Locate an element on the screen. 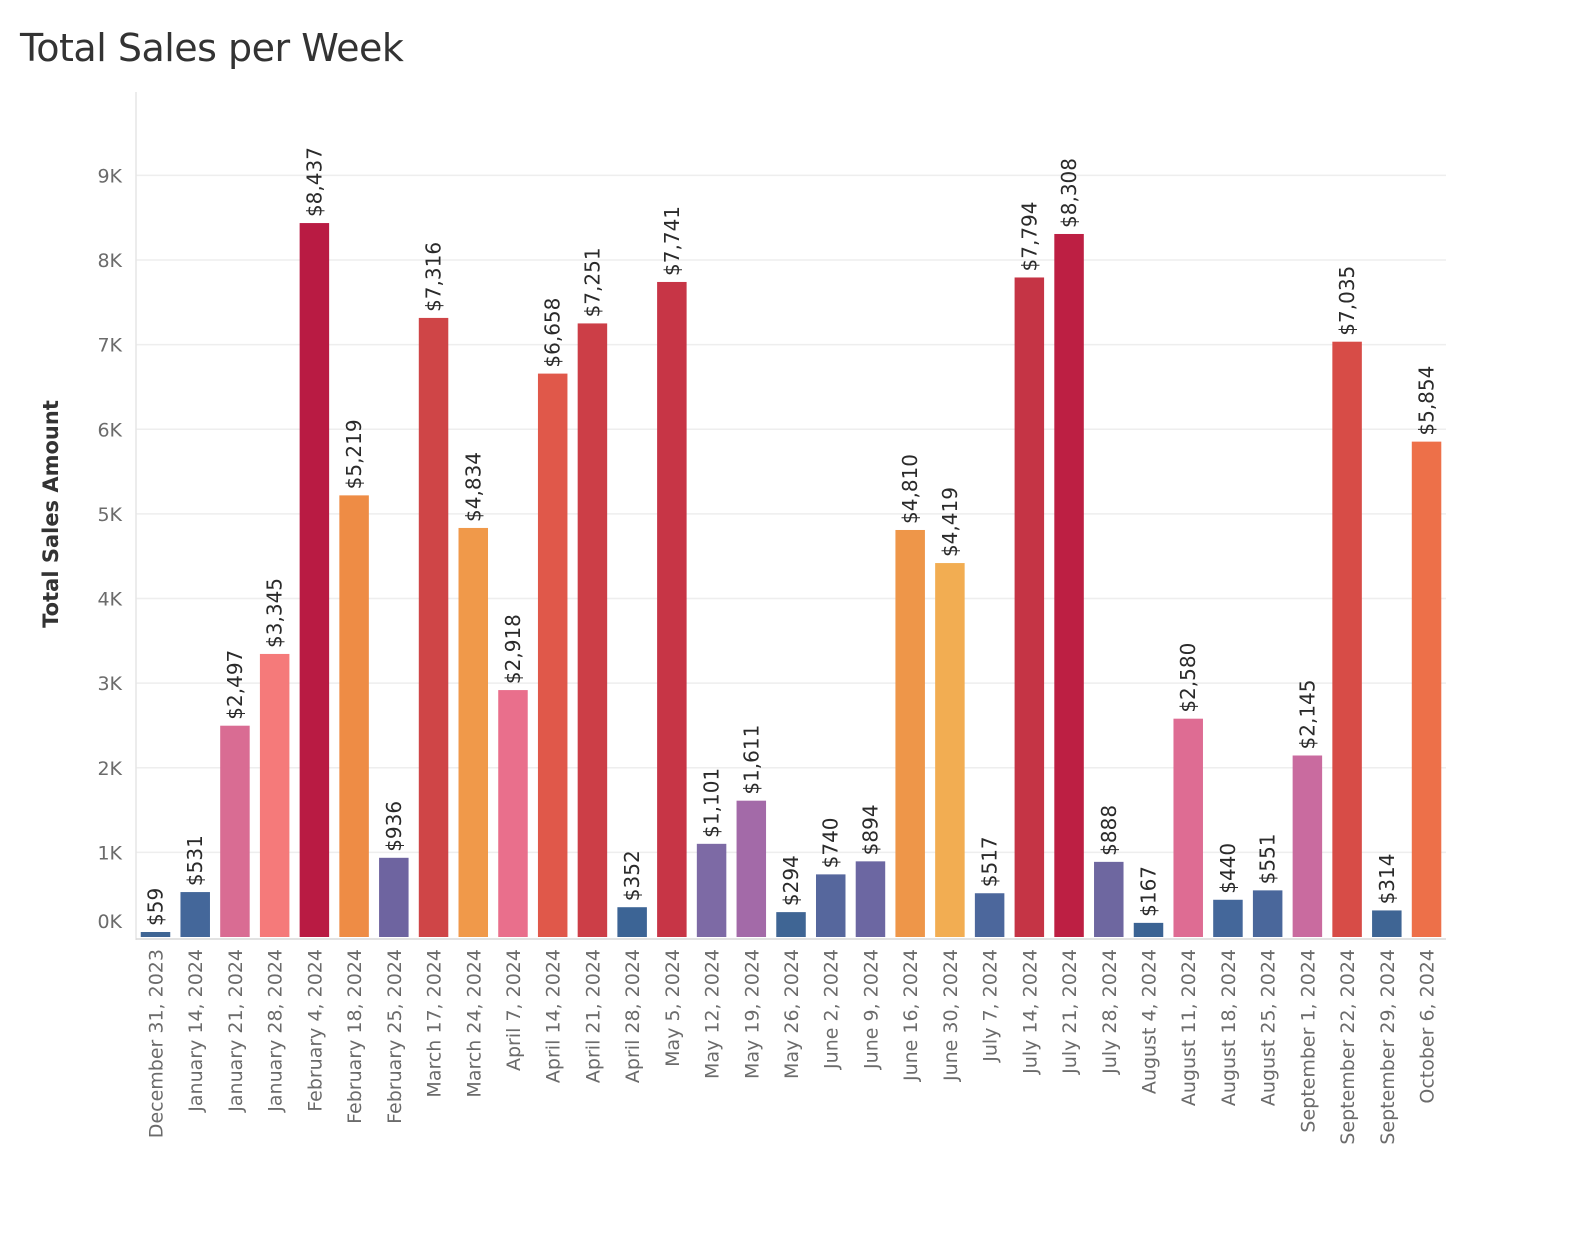 This screenshot has width=1582, height=1236. x-tick-label: June 9, 2024 is located at coordinates (871, 1009).